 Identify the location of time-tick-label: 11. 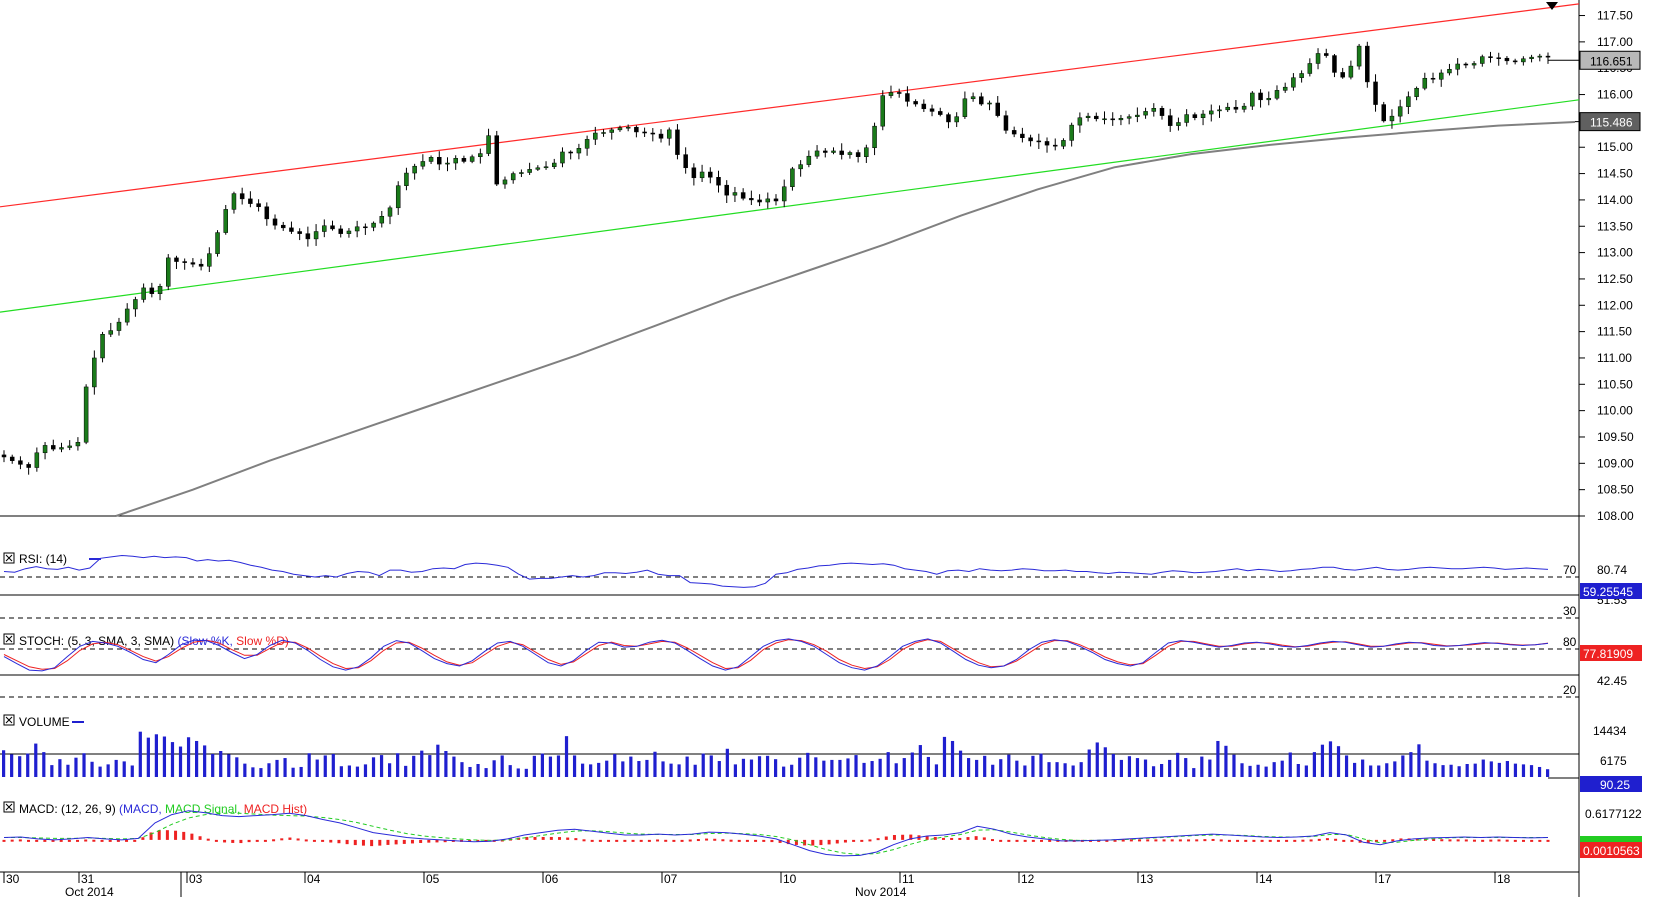
(908, 879).